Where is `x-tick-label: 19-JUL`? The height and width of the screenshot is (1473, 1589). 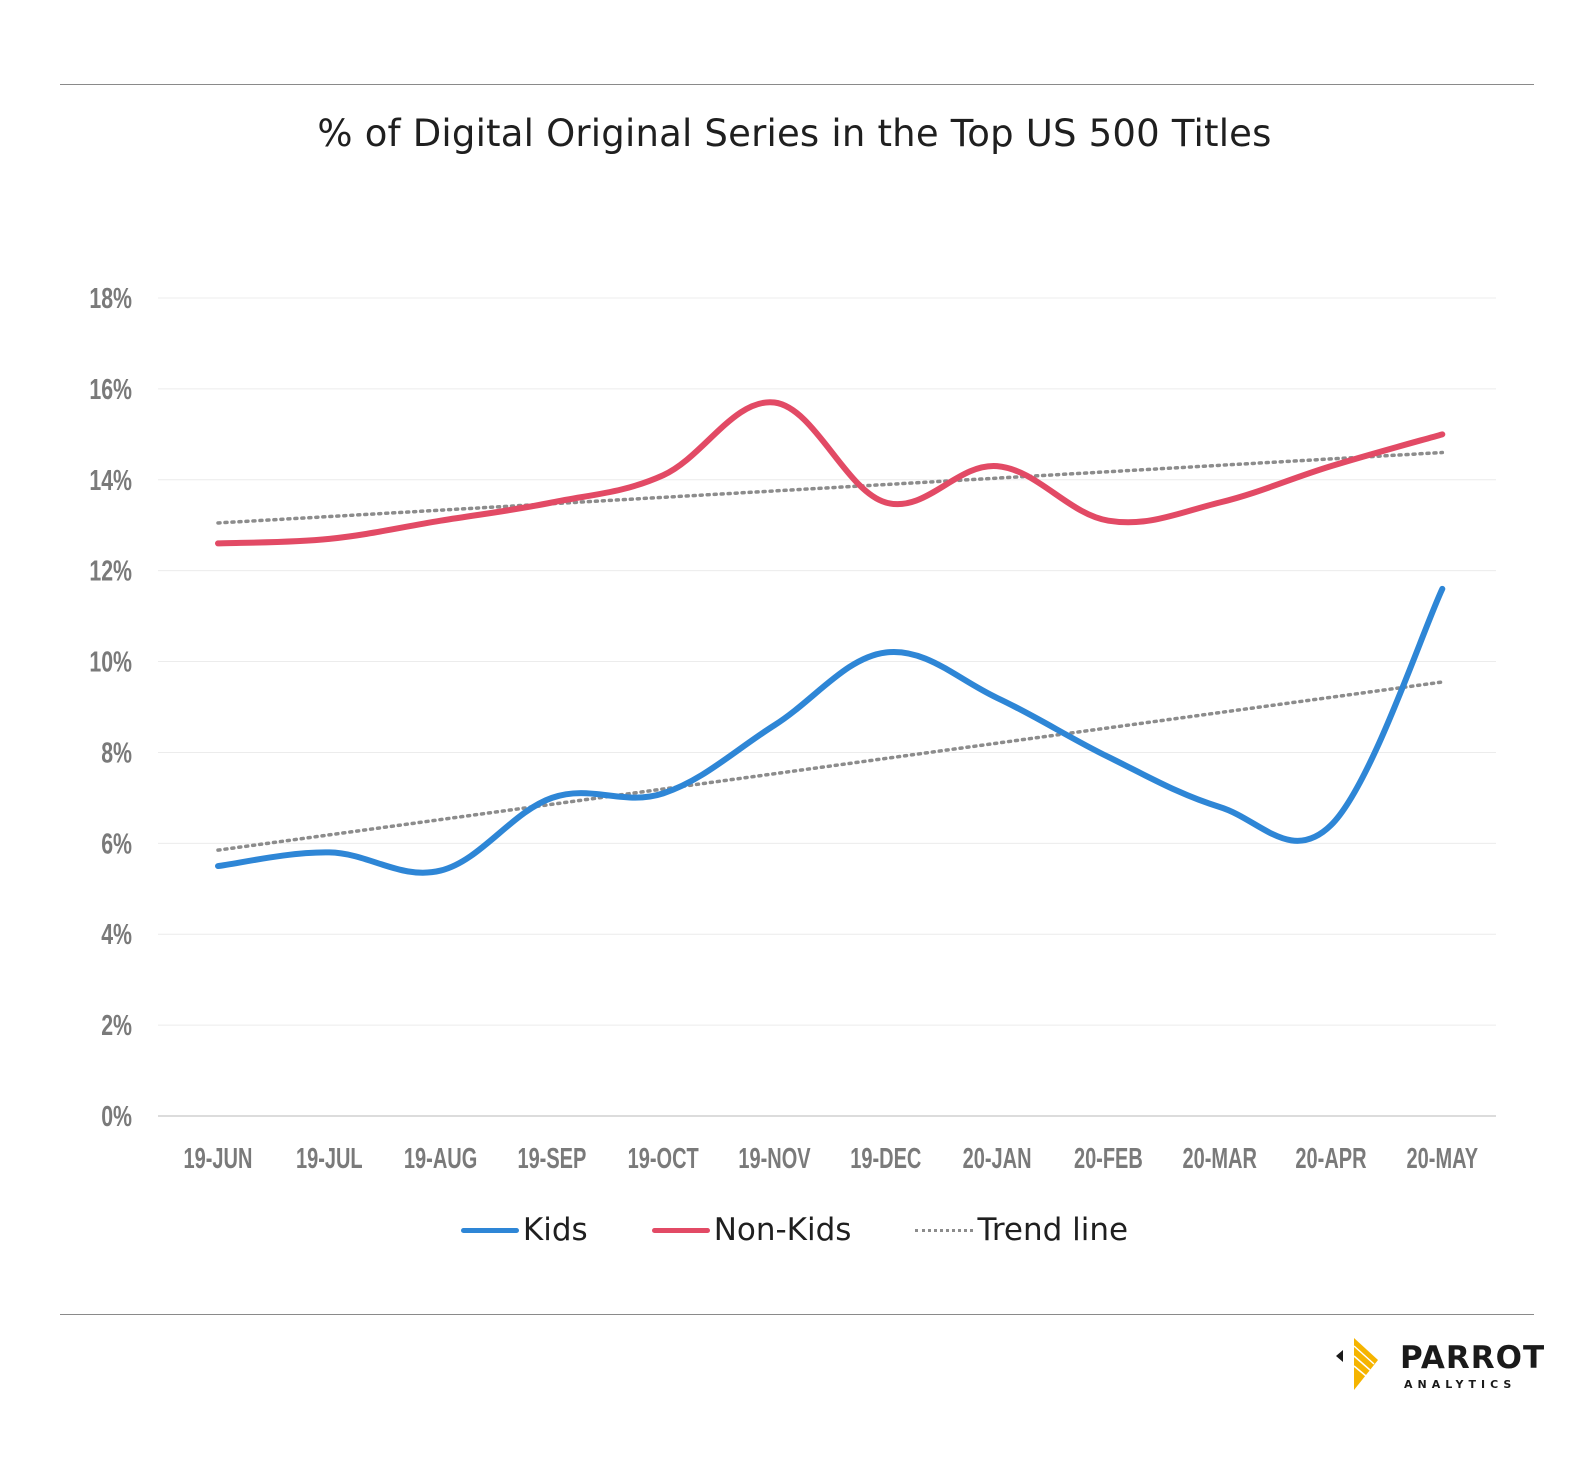 x-tick-label: 19-JUL is located at coordinates (329, 1159).